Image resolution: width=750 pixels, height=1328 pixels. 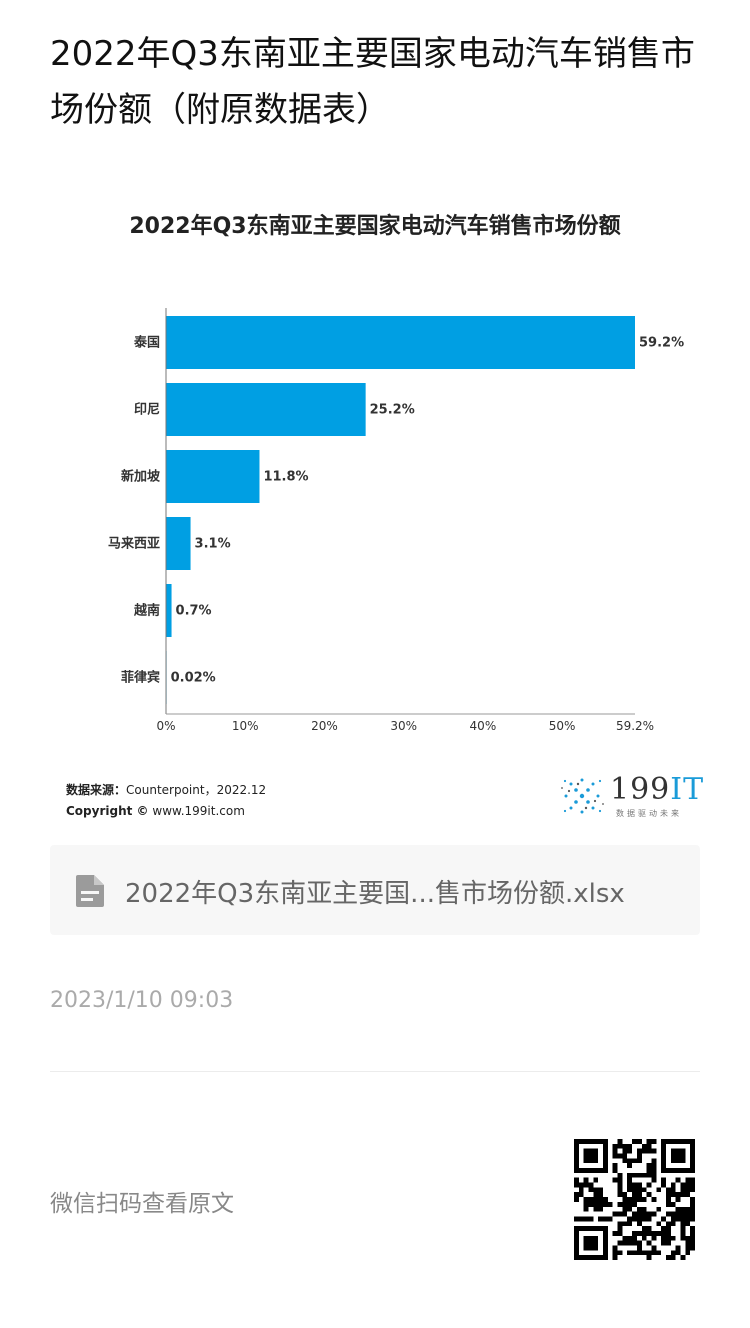 I want to click on file-icon, so click(x=90, y=891).